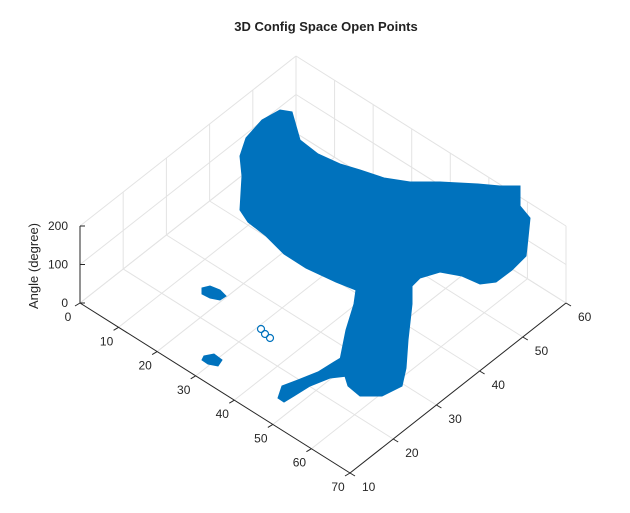  Describe the element at coordinates (412, 453) in the screenshot. I see `y-tick-label: 20` at that location.